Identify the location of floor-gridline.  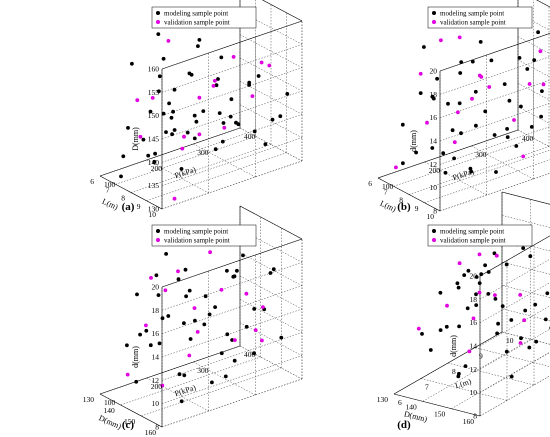
(201, 168).